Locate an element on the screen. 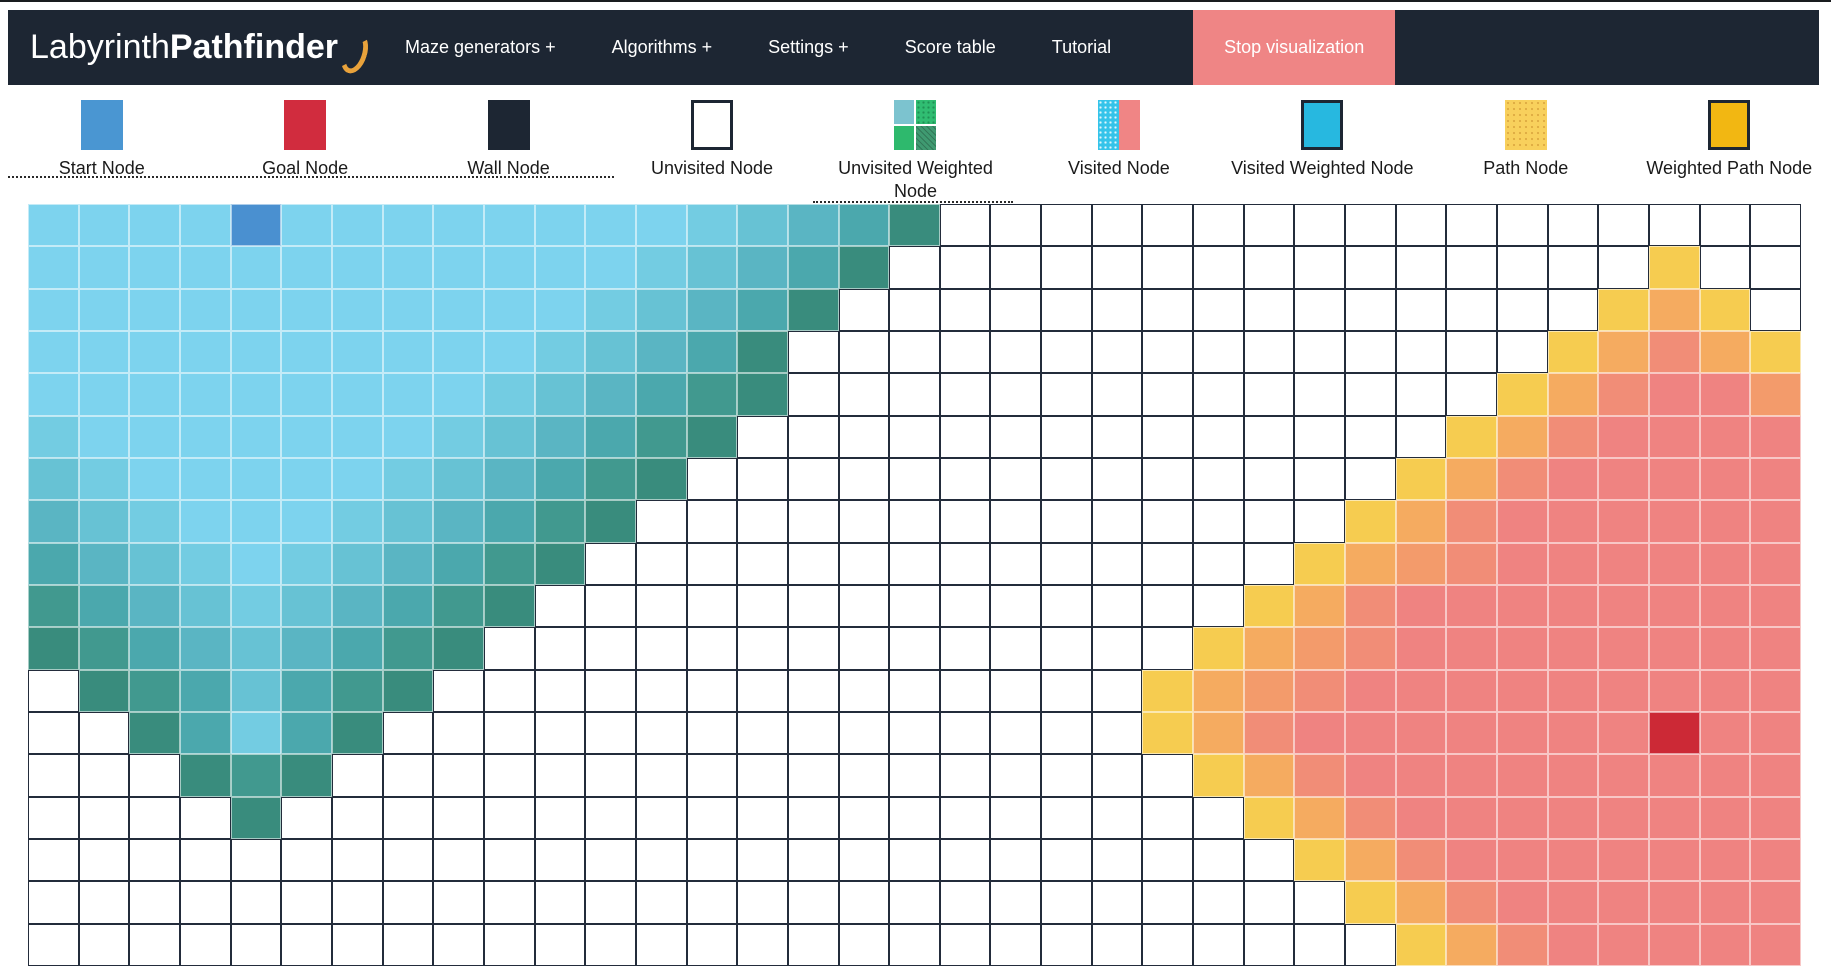 Image resolution: width=1831 pixels, height=966 pixels. nav-item-algorithms: Algorithms + is located at coordinates (662, 47).